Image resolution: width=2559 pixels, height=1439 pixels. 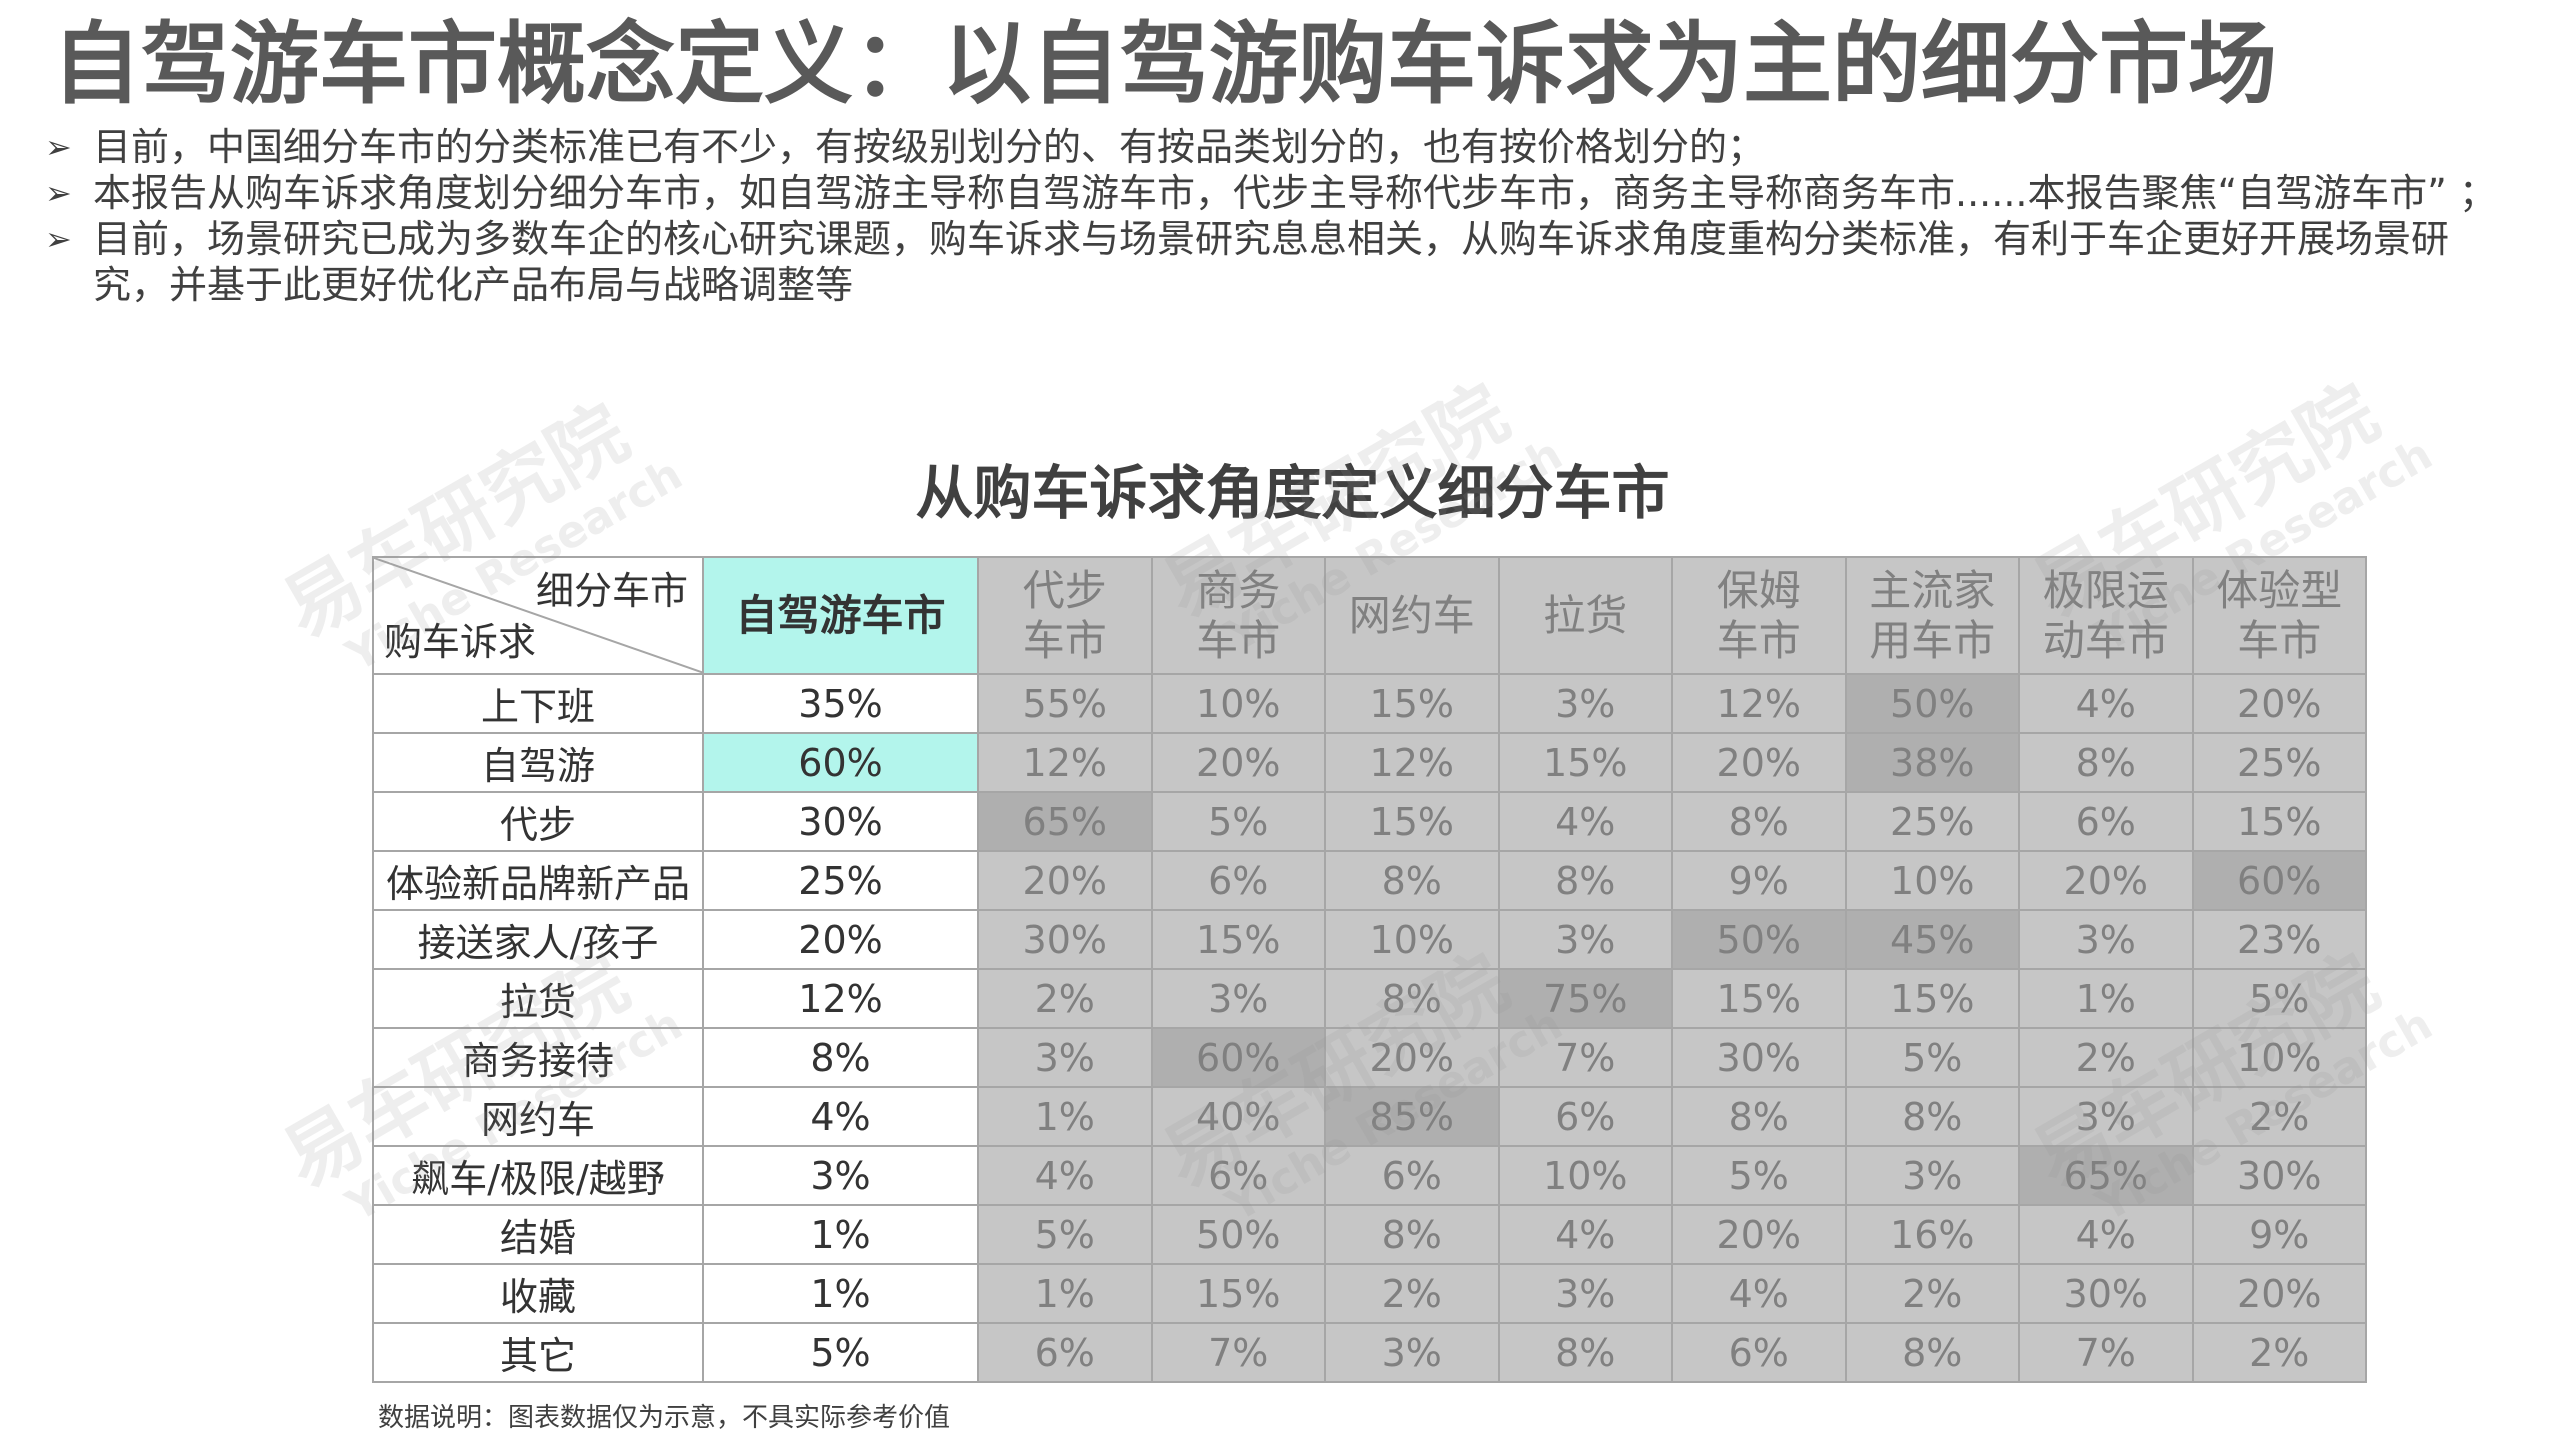 I want to click on diagonal-divider, so click(x=538, y=615).